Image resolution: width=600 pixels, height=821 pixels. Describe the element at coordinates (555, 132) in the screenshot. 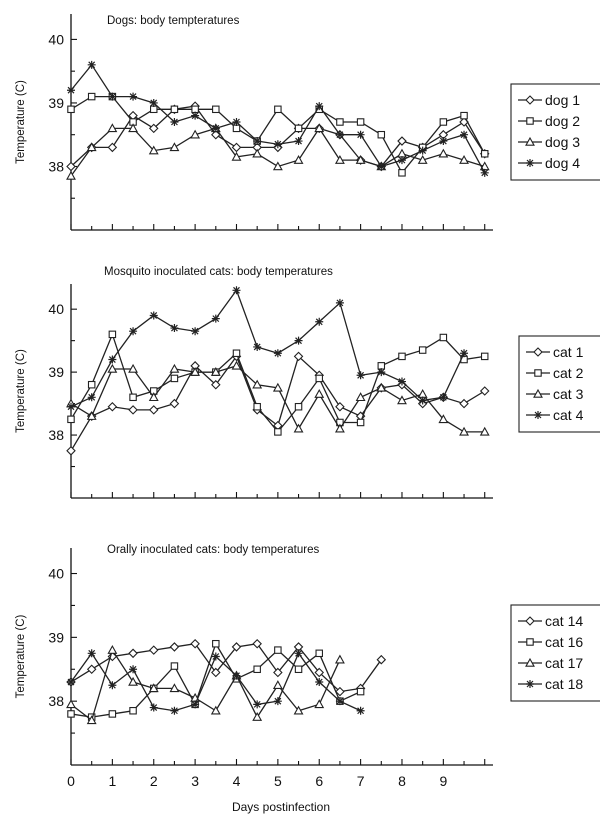

I see `legend: dog 1 dog 2 dog 3 dog 4` at that location.